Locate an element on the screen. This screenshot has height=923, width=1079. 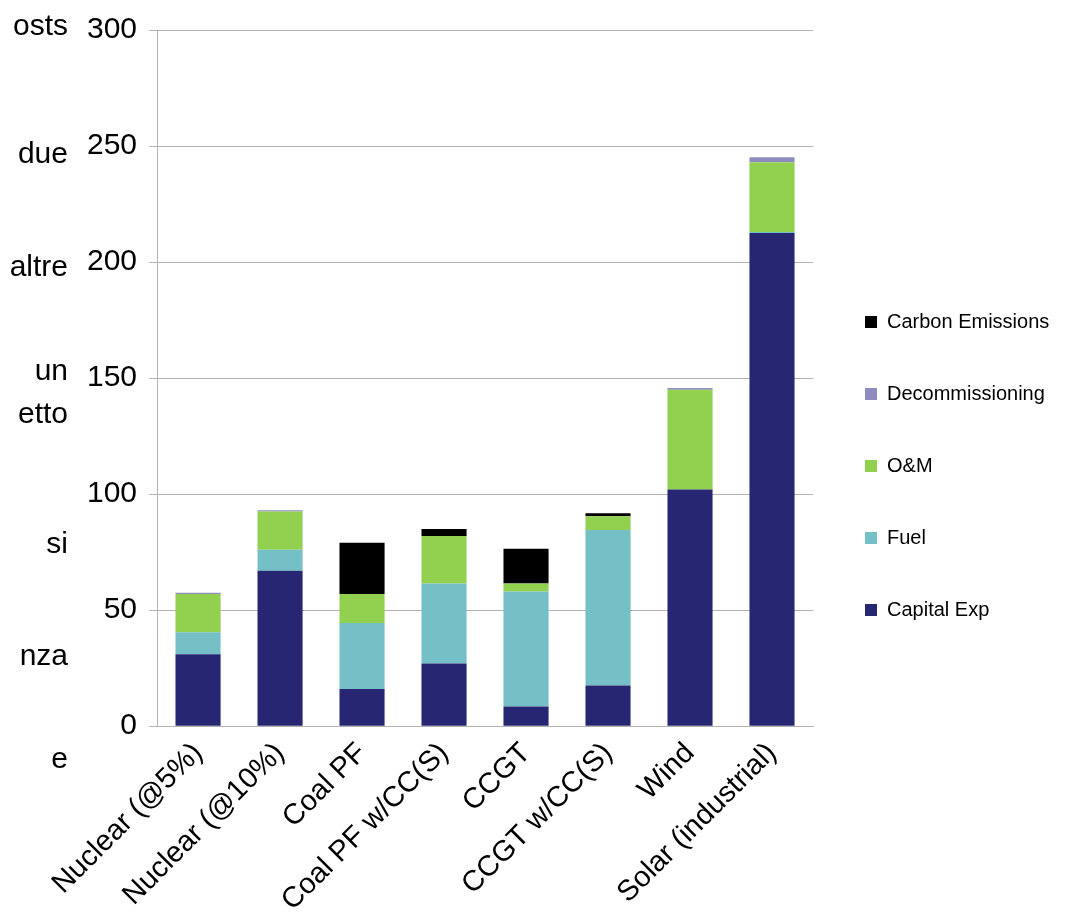
legend-label: Capital Exp is located at coordinates (938, 608).